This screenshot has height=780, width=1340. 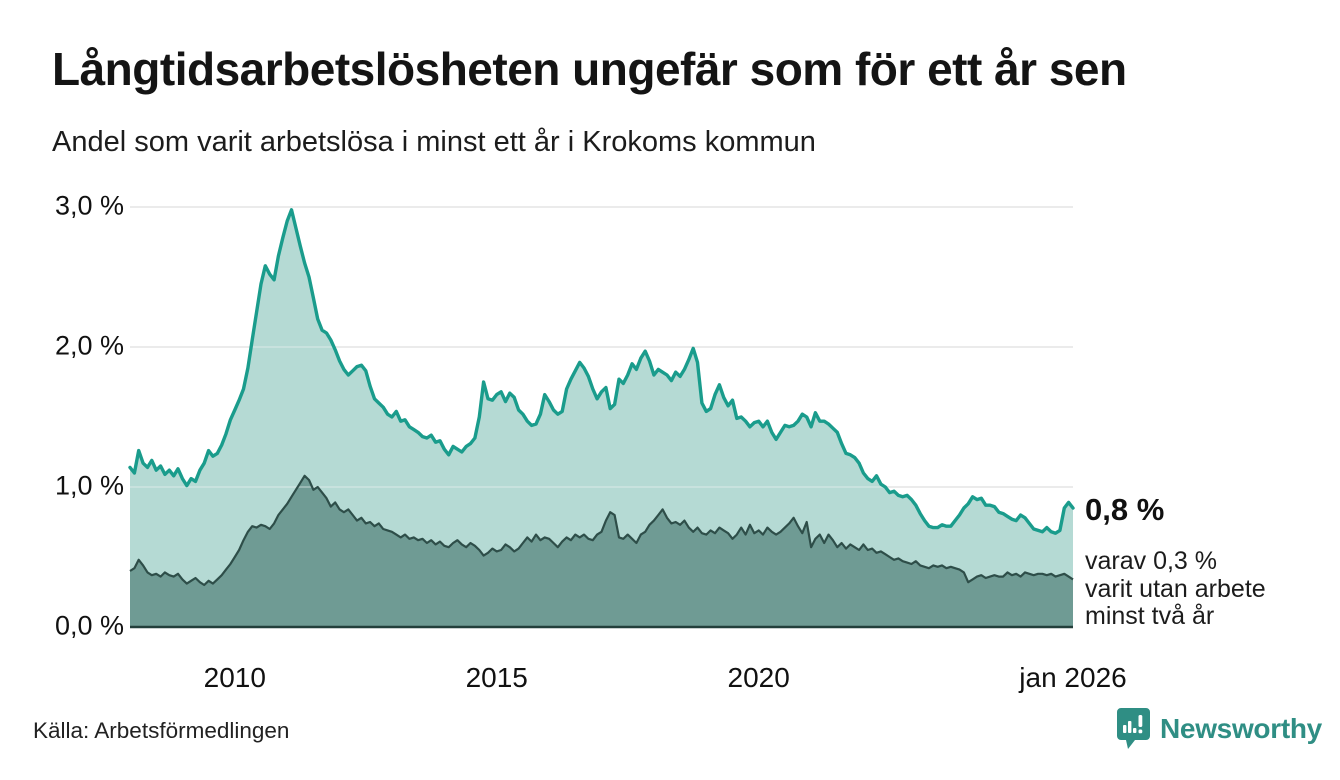 What do you see at coordinates (758, 677) in the screenshot?
I see `x-axis-tick-label: 2020` at bounding box center [758, 677].